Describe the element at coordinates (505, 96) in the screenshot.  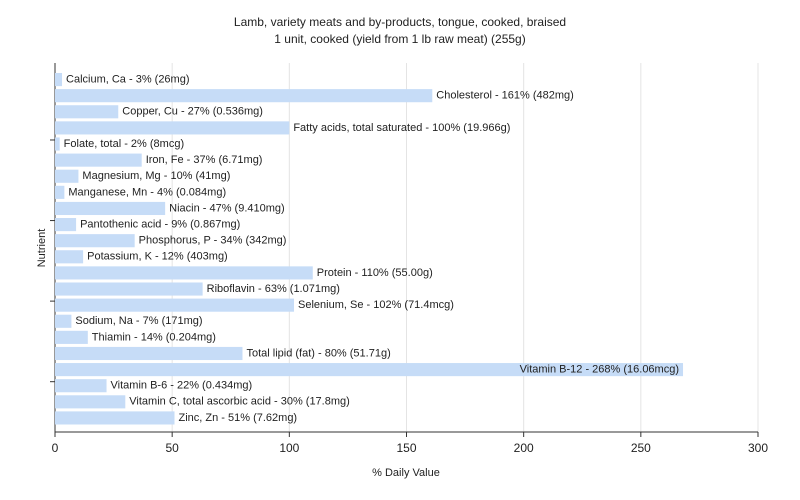
I see `value-label: Cholesterol - 161% (482mg)` at that location.